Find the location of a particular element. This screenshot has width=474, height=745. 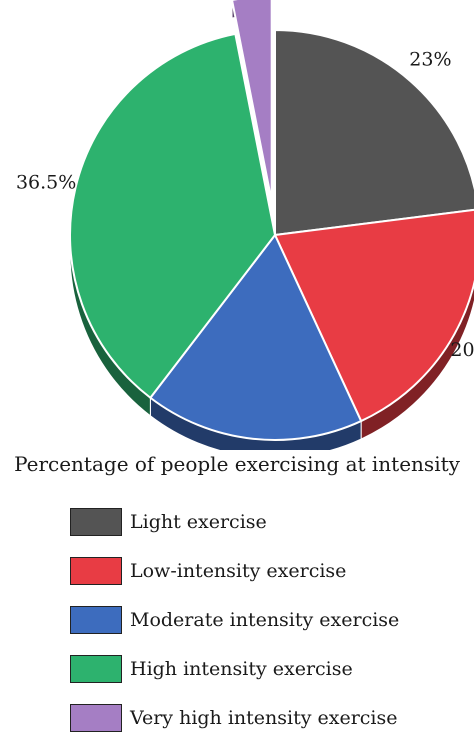

pie-value-label-light: 23% is located at coordinates (430, 60).